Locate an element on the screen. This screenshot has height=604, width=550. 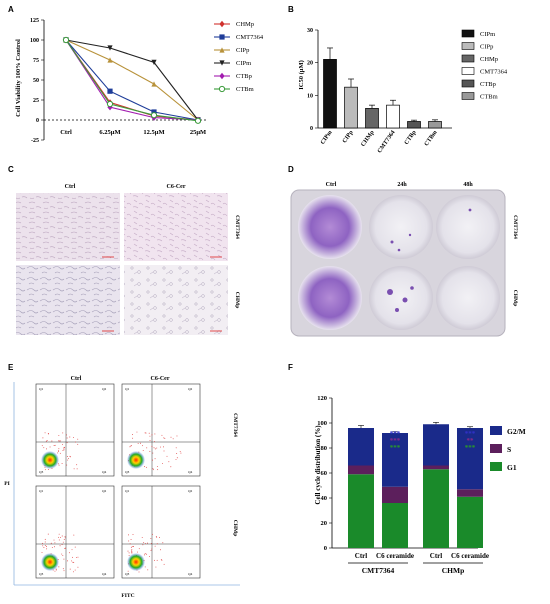
flow-quadrant-label: Q3 is located at coordinates (41, 574).